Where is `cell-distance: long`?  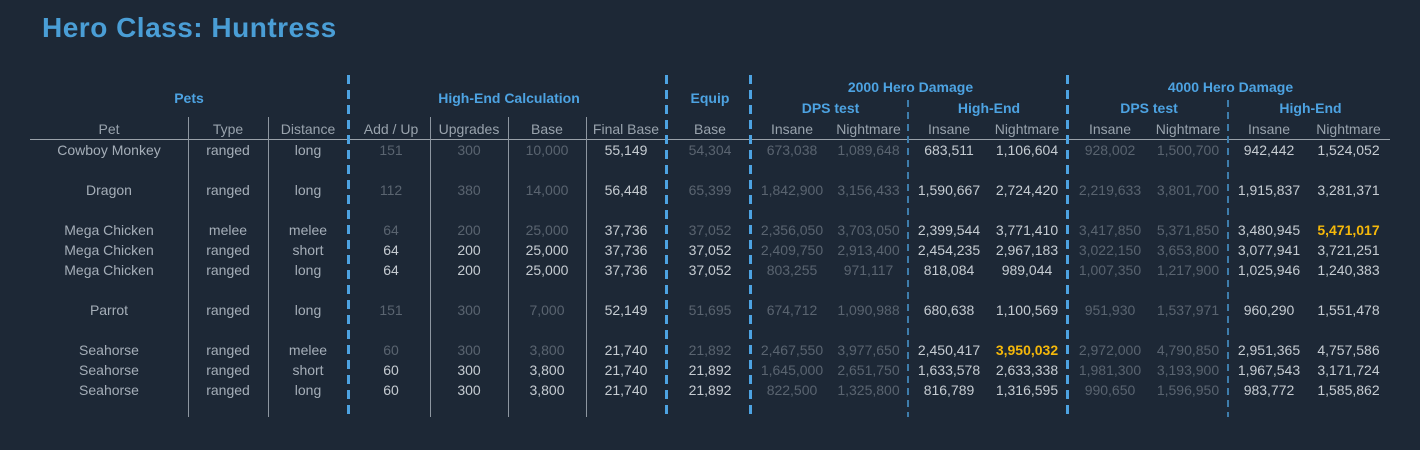 cell-distance: long is located at coordinates (308, 270).